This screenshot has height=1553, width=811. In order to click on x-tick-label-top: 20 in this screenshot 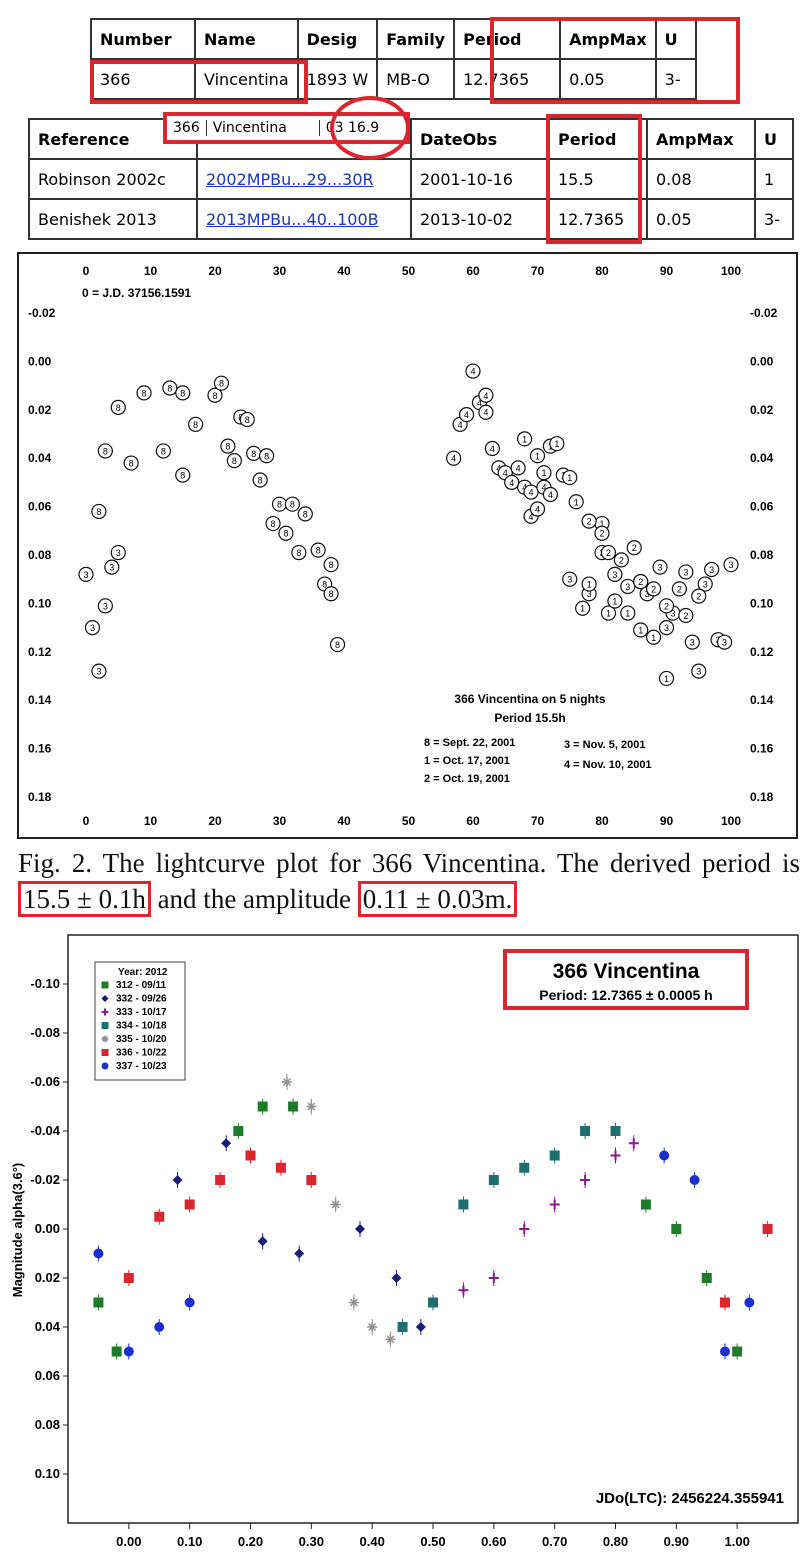, I will do `click(215, 271)`.